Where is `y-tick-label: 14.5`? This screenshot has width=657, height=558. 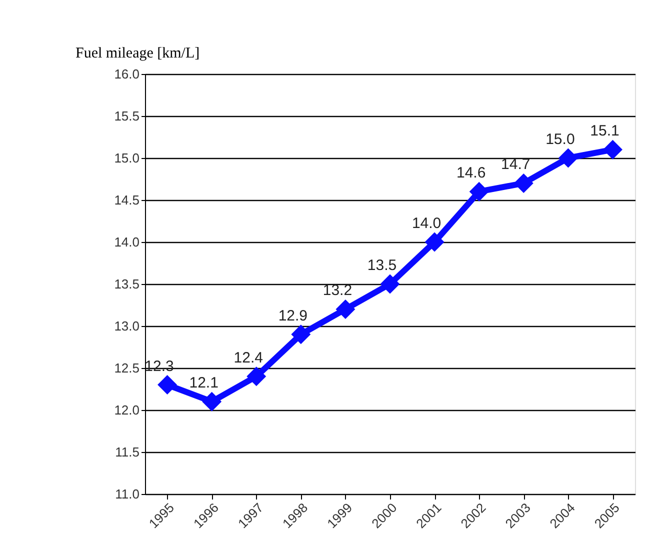
y-tick-label: 14.5 is located at coordinates (127, 200).